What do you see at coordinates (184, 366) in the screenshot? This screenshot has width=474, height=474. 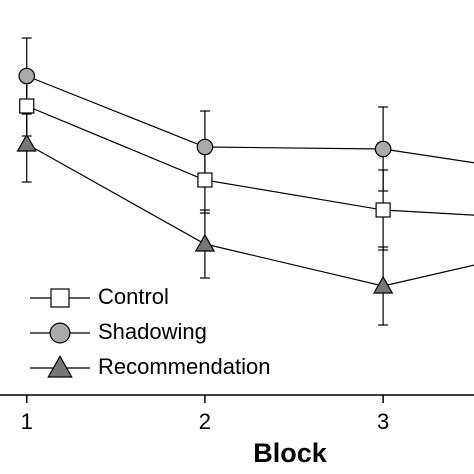 I see `legend-label: Recommendation` at bounding box center [184, 366].